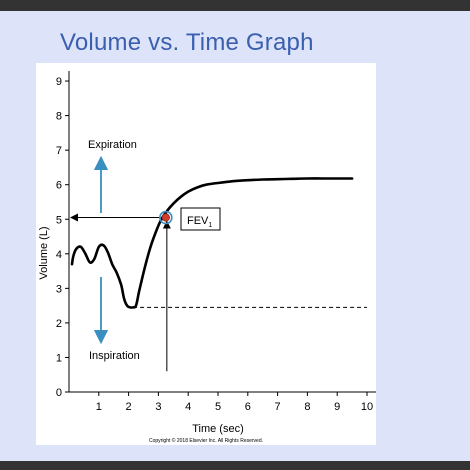  Describe the element at coordinates (59, 82) in the screenshot. I see `y-tick-label: 9` at that location.